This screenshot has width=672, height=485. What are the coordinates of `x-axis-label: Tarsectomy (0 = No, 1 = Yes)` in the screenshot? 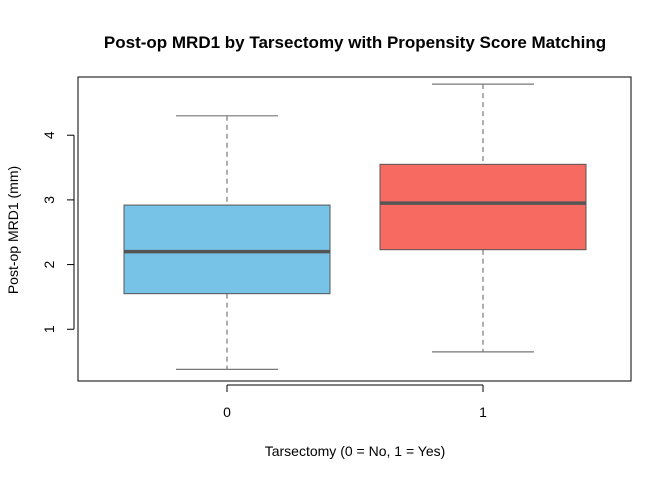 It's located at (355, 451).